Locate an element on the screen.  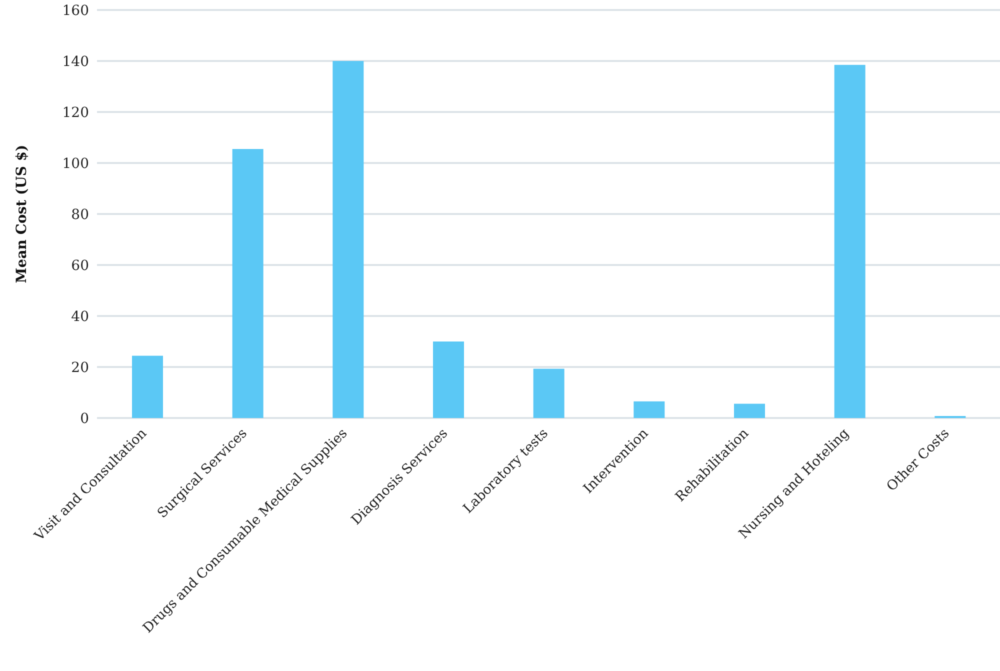
y-tick-label: 140 is located at coordinates (75, 62).